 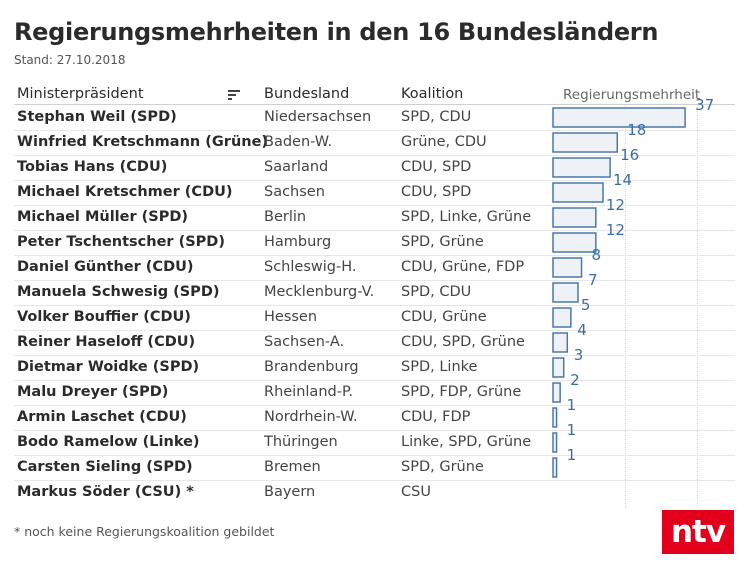 I want to click on table-row: Stephan Weil (SPD) Niedersachsen SPD, CDU, so click(x=375, y=117).